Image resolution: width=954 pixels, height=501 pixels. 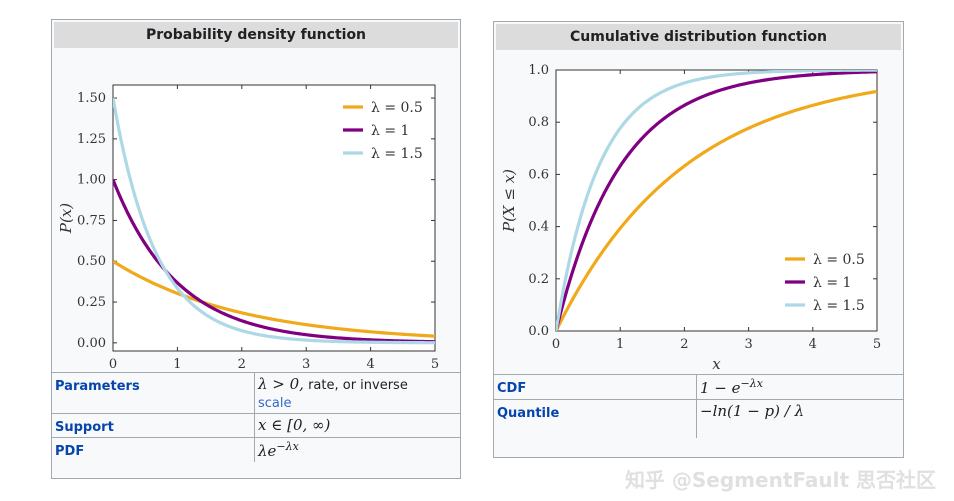 I want to click on y-tick-label: 1.50, so click(x=91, y=98).